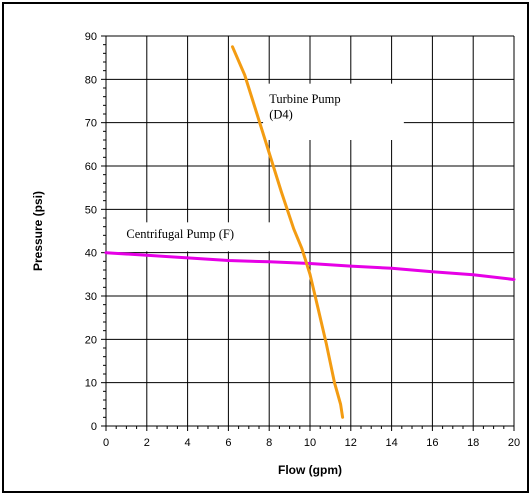 The image size is (531, 495). What do you see at coordinates (91, 210) in the screenshot?
I see `y-tick-label: 50` at bounding box center [91, 210].